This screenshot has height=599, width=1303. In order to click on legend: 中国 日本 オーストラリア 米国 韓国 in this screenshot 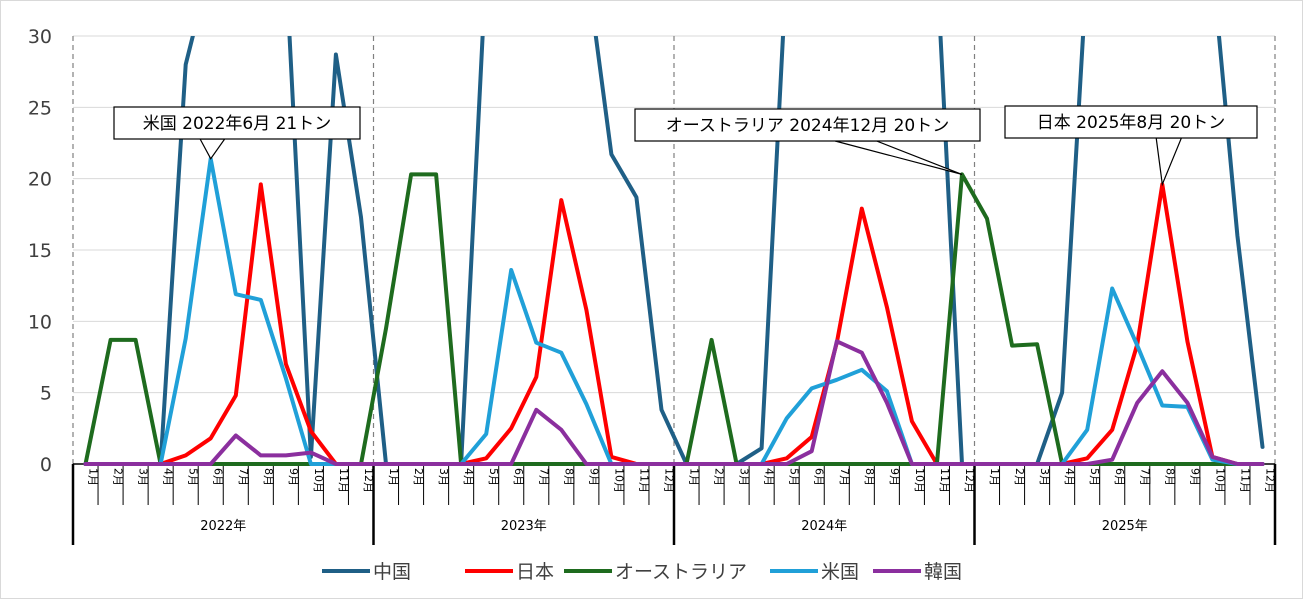, I will do `click(642, 572)`.